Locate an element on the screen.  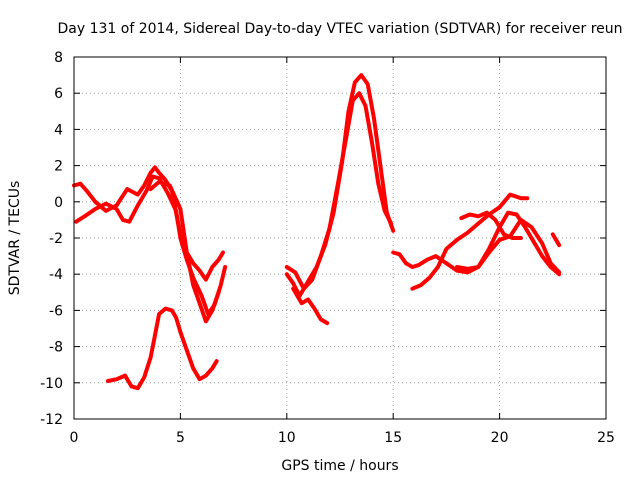
x-axis-label: GPS time / hours is located at coordinates (339, 466).